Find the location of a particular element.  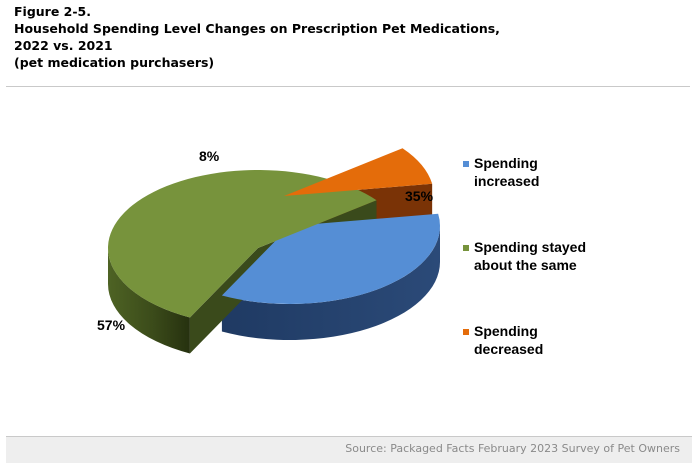

legend-swatch-spending-increased is located at coordinates (466, 164).